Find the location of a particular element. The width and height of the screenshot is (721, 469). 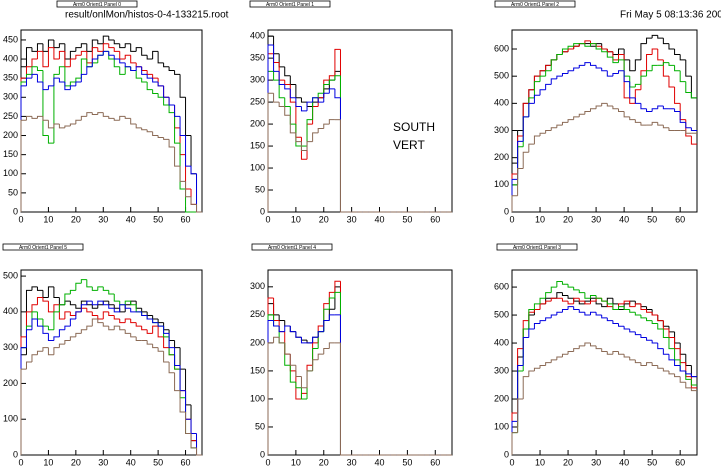

y-tick-label: 200 is located at coordinates (257, 123).